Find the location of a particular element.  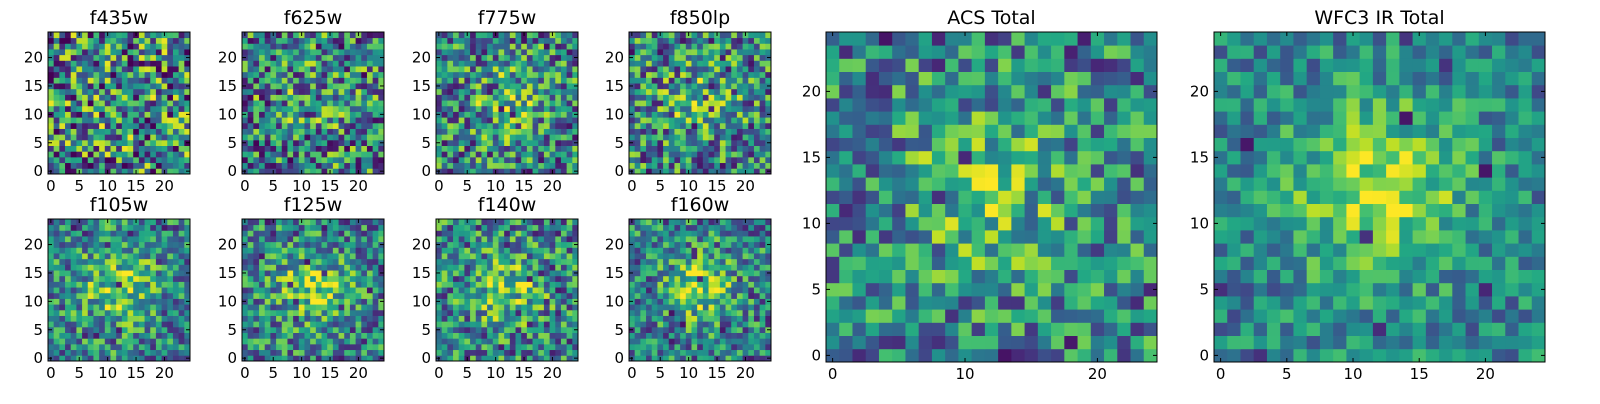

f625w-x-tick-label: 10 is located at coordinates (301, 186).